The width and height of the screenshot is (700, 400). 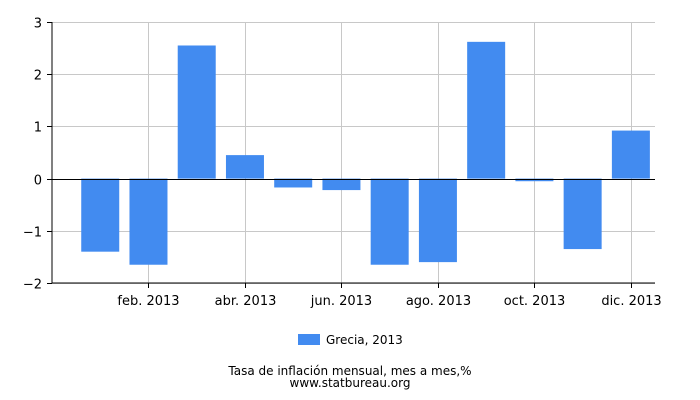 I want to click on y-tick-label: 1, so click(x=38, y=128).